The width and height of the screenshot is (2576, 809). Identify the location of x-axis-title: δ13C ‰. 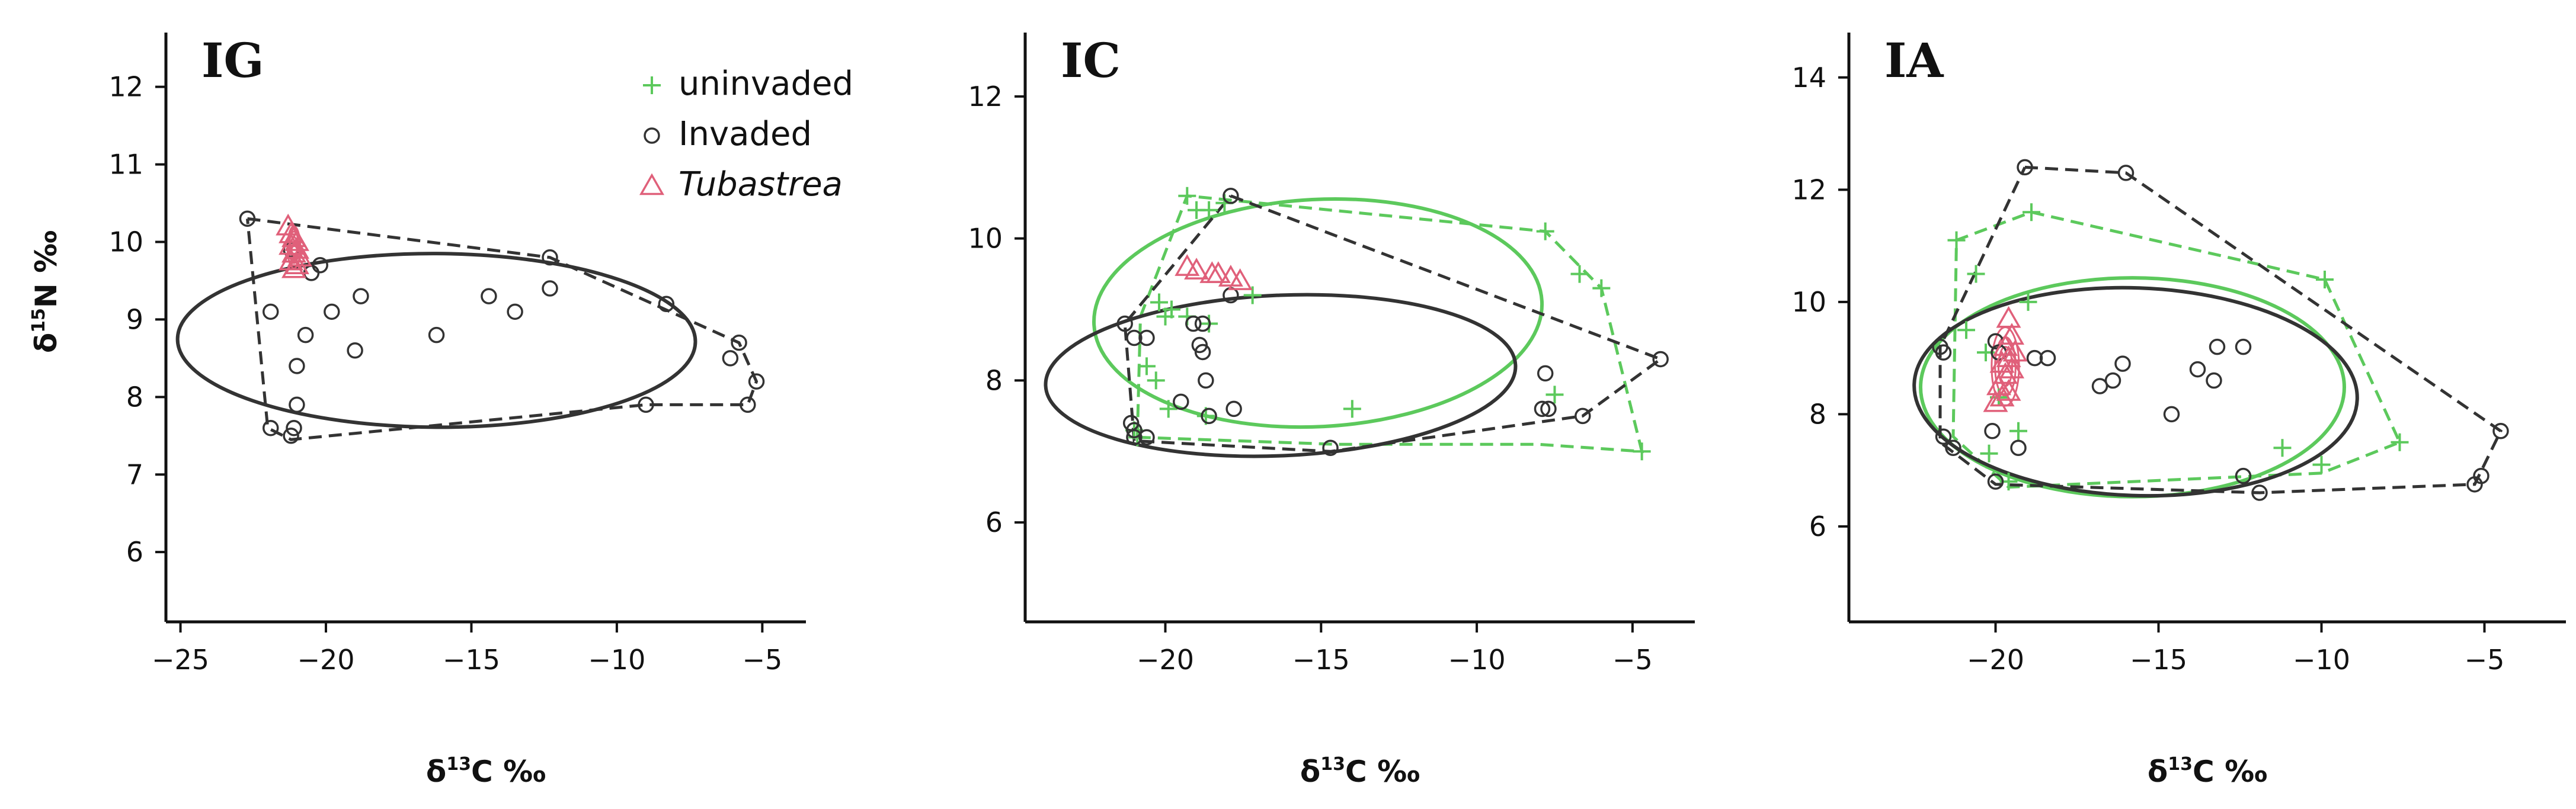
(2207, 772).